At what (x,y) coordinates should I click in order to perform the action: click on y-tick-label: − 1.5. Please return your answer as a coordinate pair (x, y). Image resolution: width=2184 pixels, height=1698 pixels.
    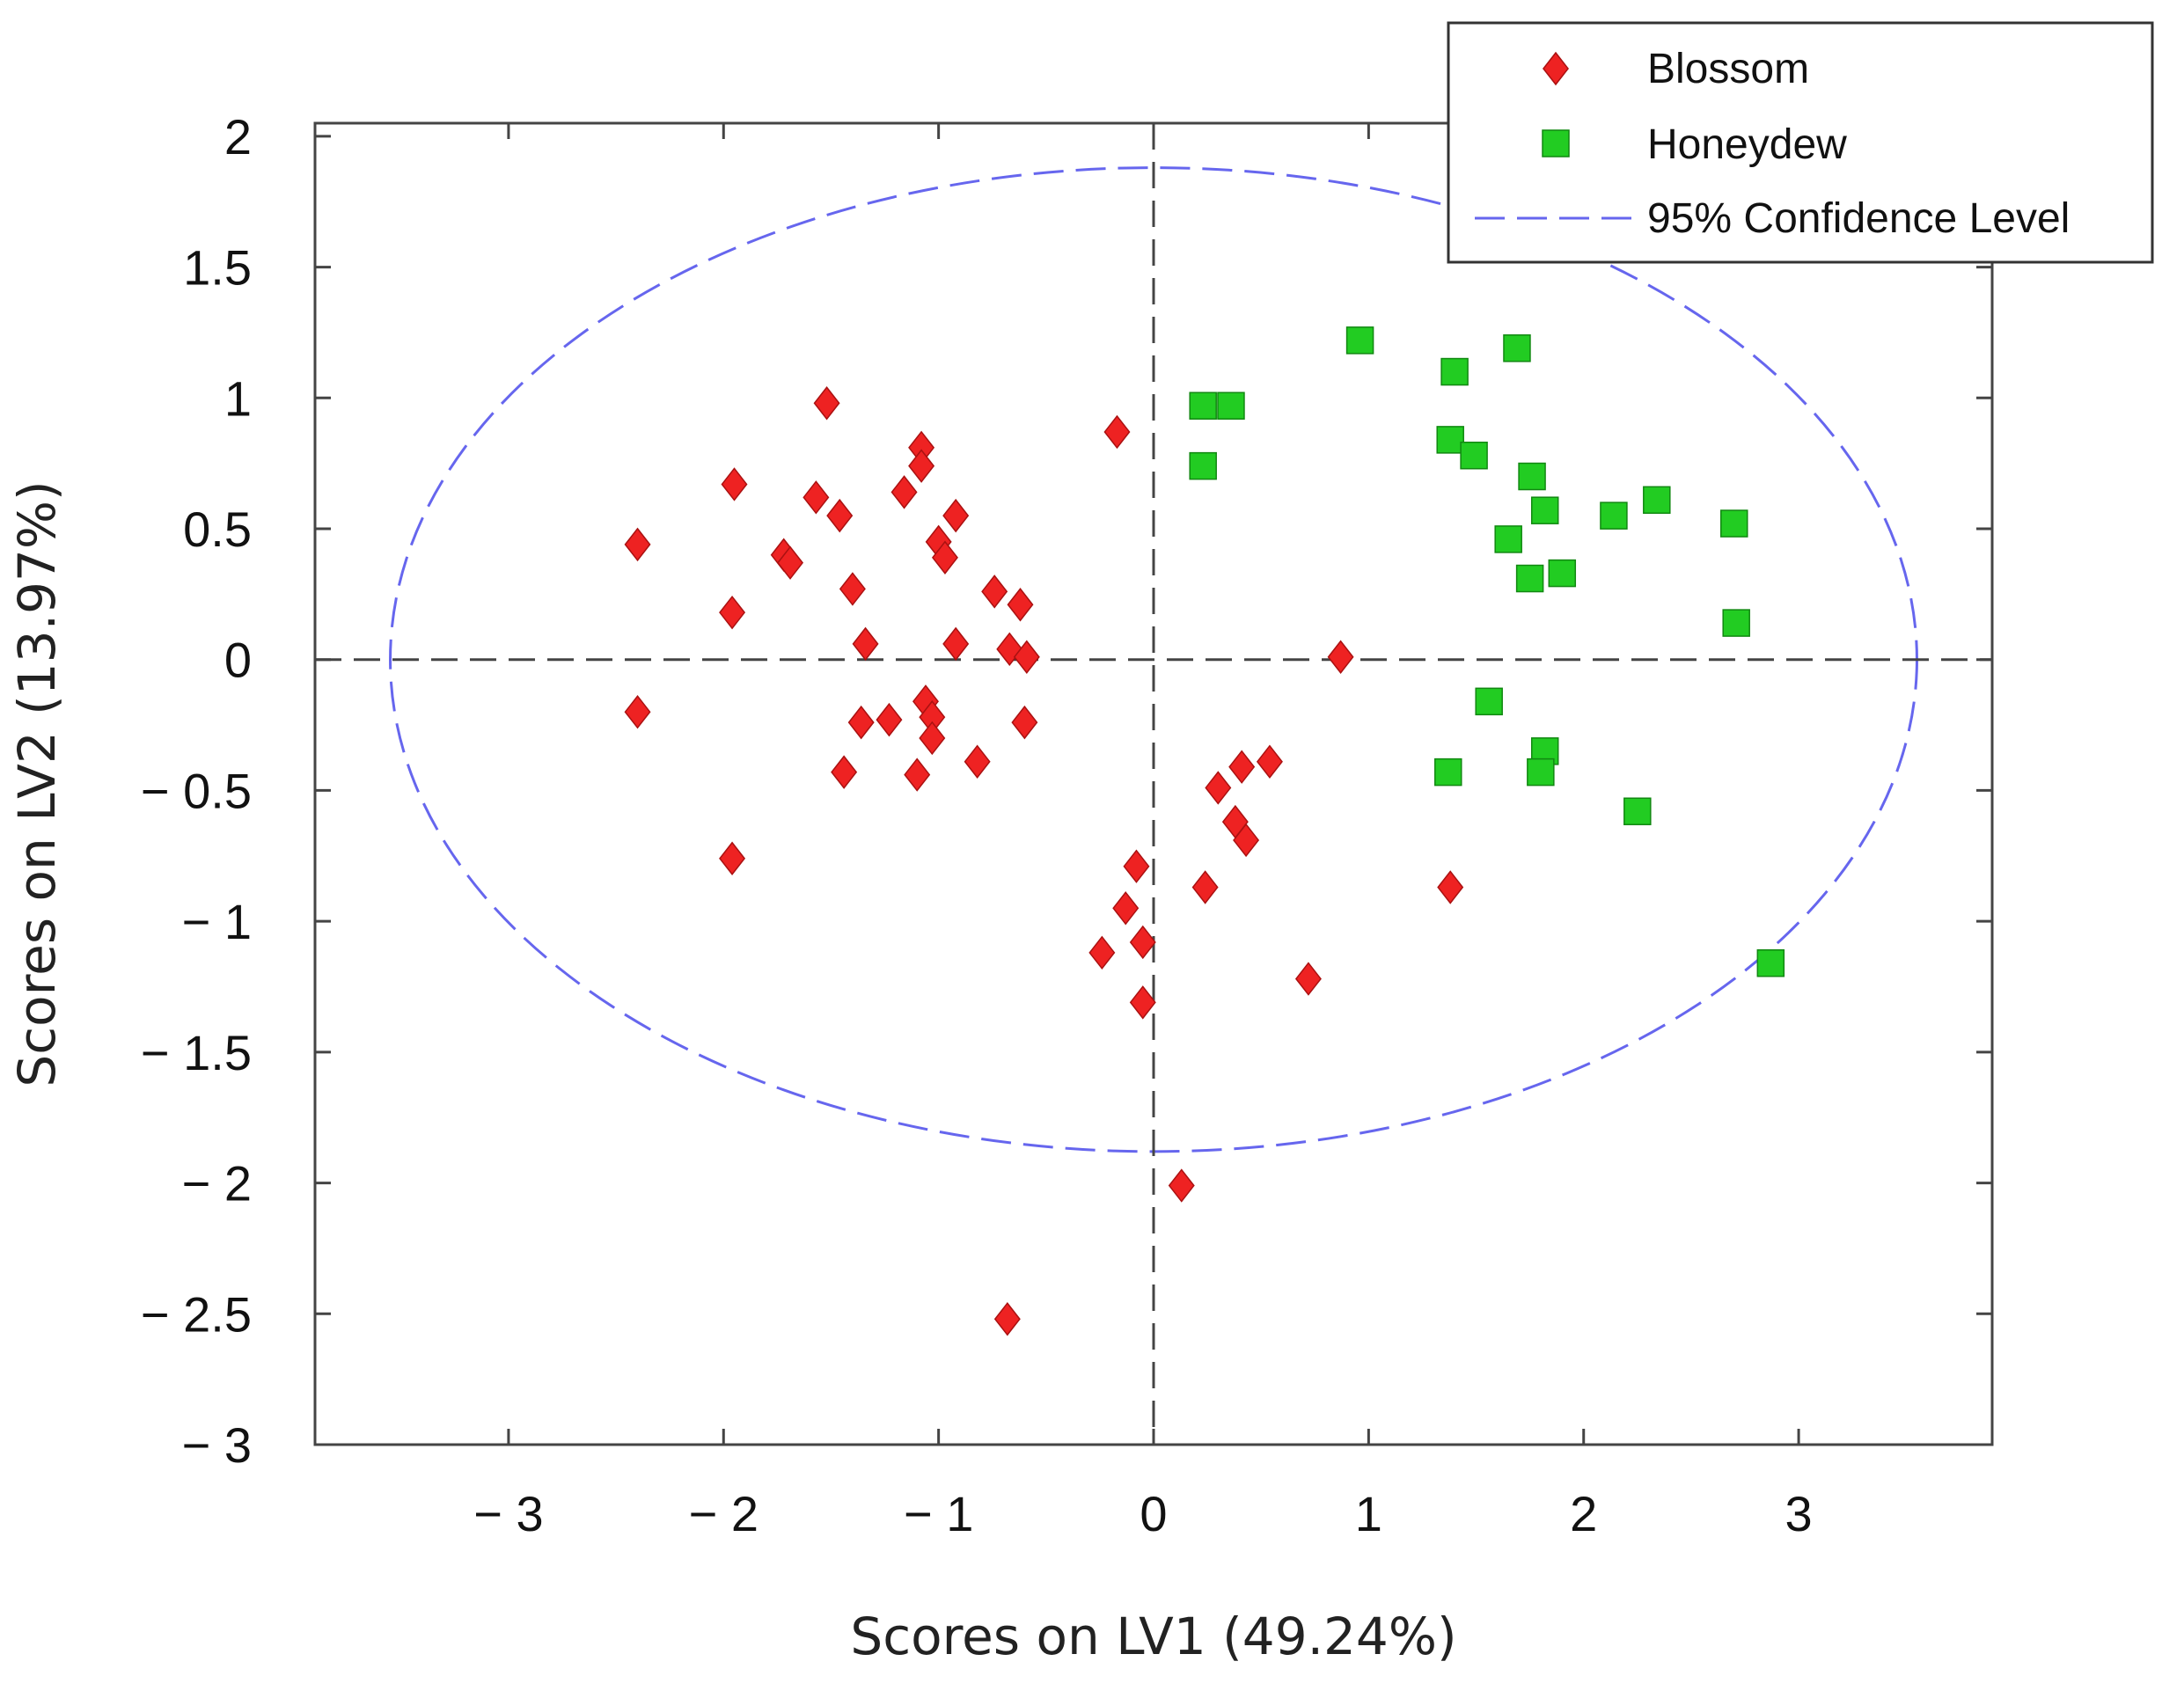
    Looking at the image, I should click on (196, 1052).